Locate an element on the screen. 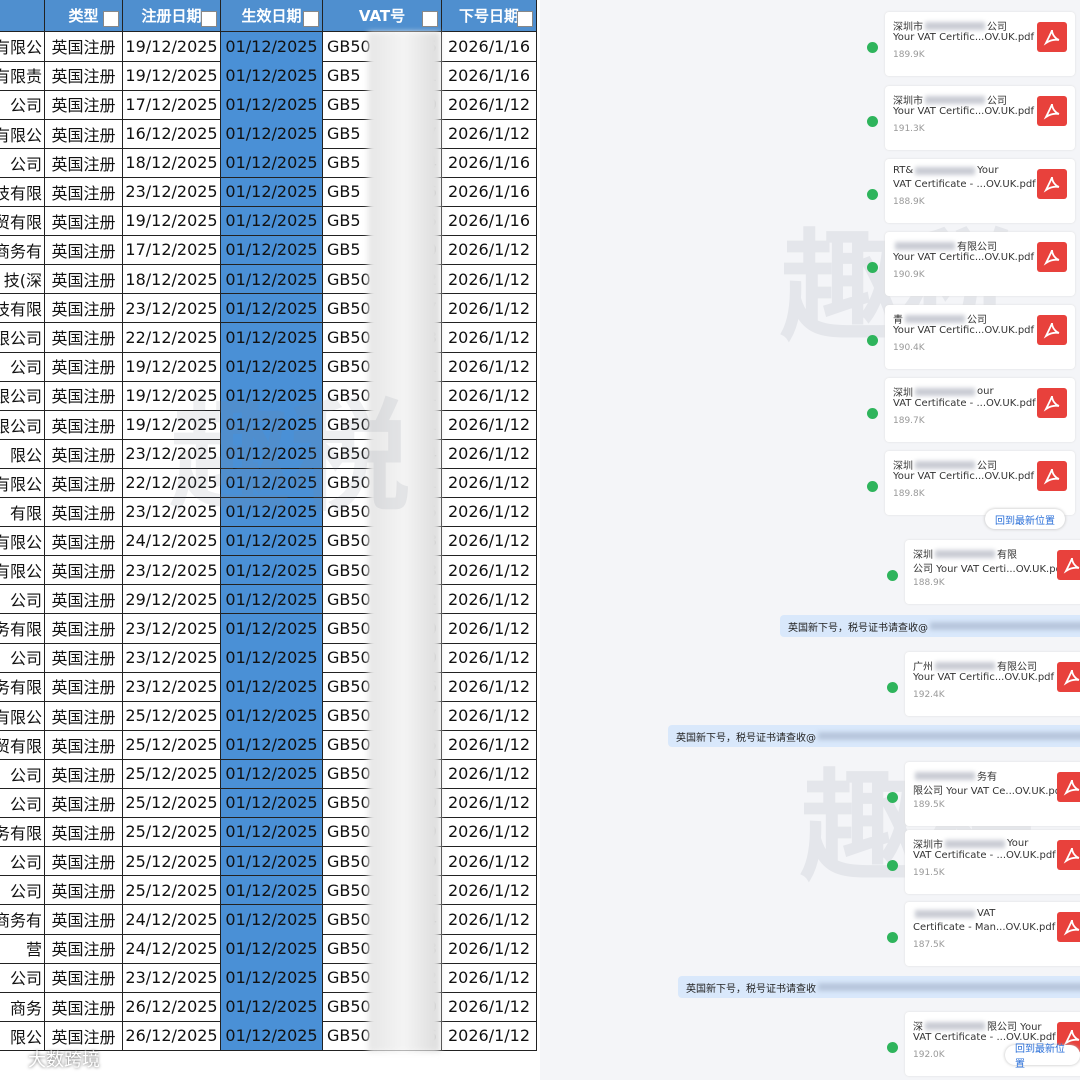  cell: 19/12/2025 is located at coordinates (172, 367).